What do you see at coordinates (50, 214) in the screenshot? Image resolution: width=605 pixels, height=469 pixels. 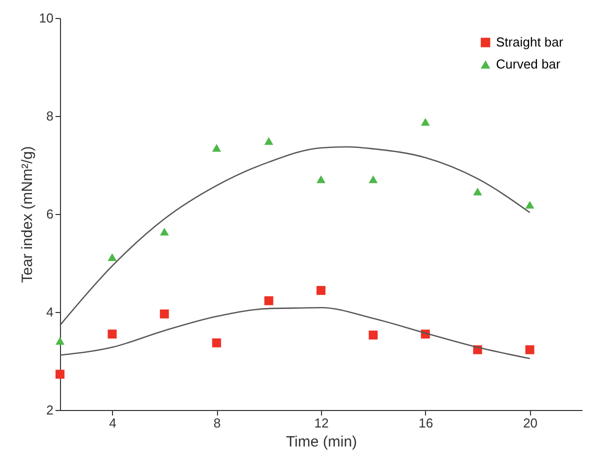 I see `y-tick-label: 6` at bounding box center [50, 214].